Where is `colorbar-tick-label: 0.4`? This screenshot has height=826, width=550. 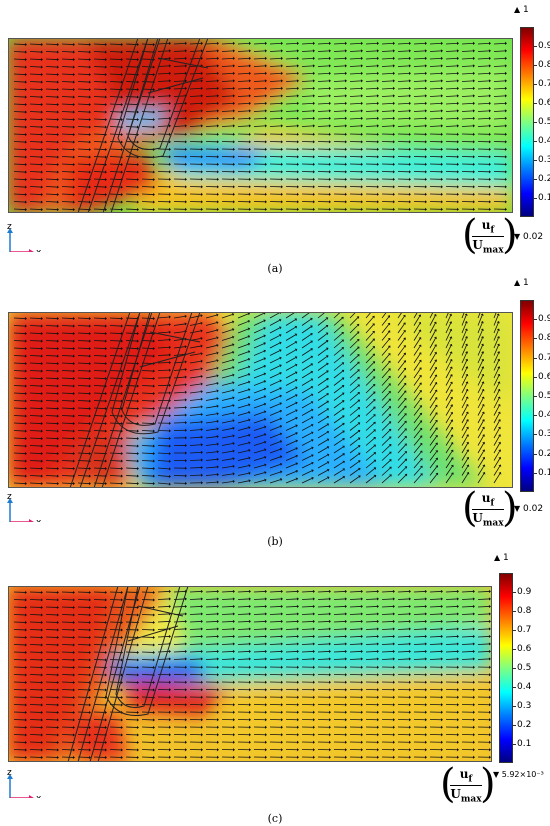
colorbar-tick-label: 0.4 is located at coordinates (544, 141).